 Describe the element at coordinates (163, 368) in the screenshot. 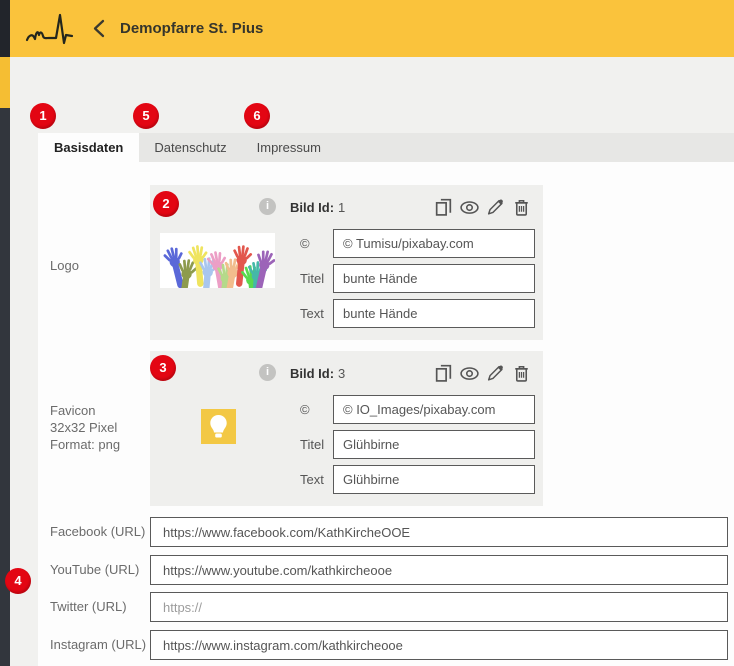

I see `annotation-marker-3: 3` at that location.